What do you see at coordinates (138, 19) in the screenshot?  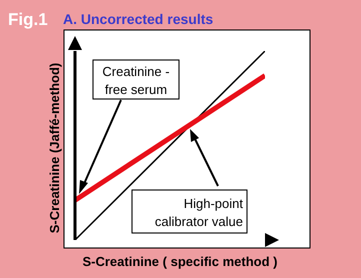 I see `chart-title: A. Uncorrected results` at bounding box center [138, 19].